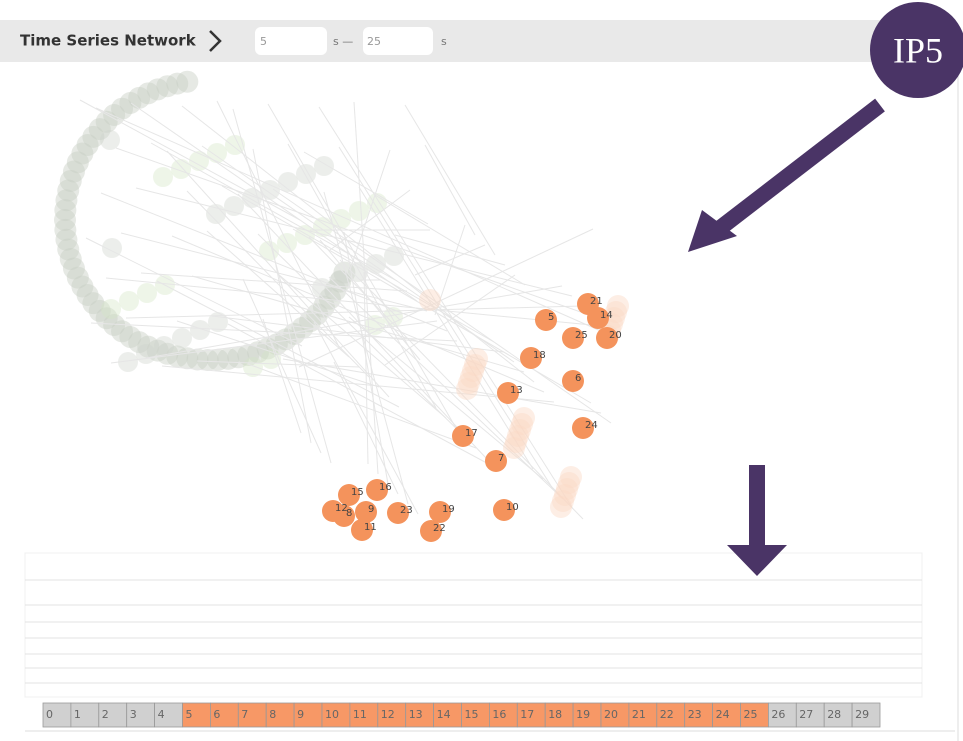  I want to click on time-cell-label: 26, so click(778, 714).